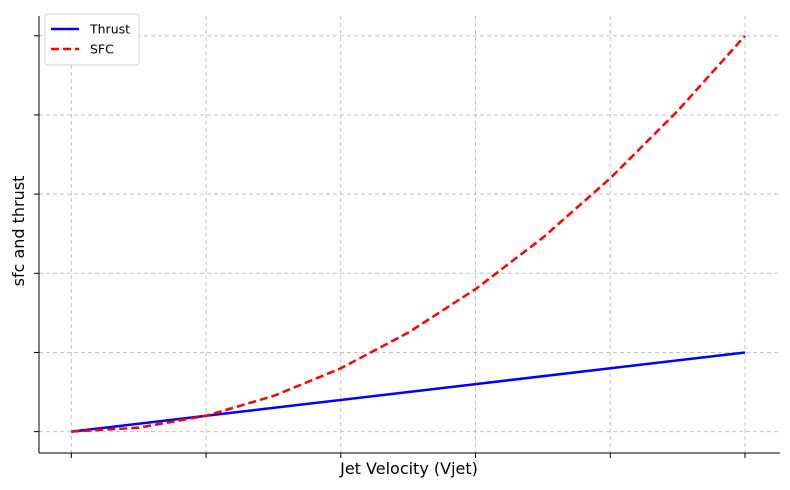 This screenshot has width=790, height=490. I want to click on y-axis-label: sfc and thrust, so click(18, 231).